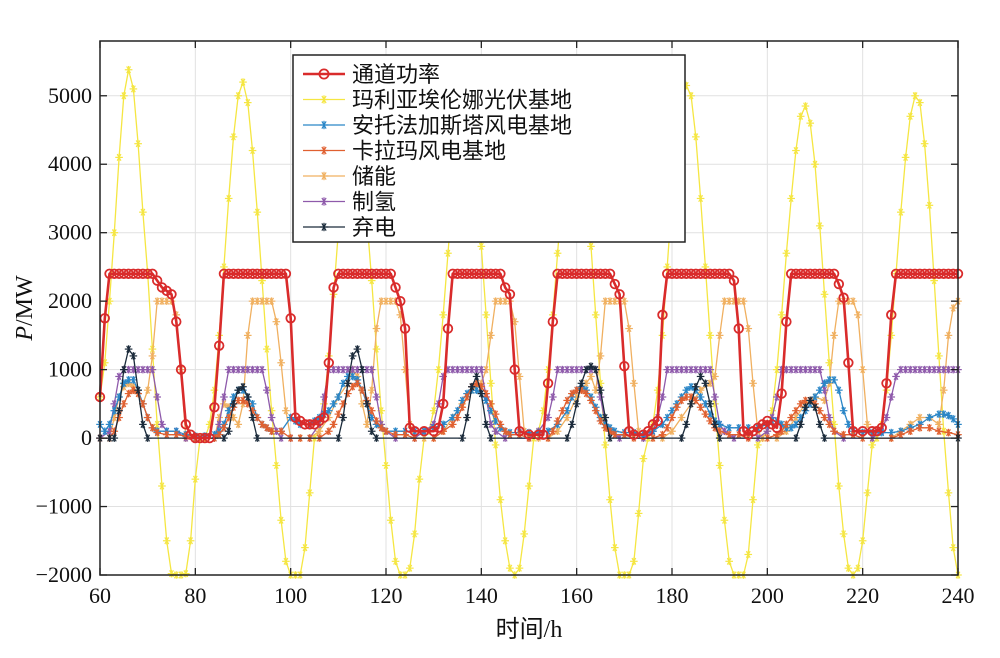 The width and height of the screenshot is (1000, 658). What do you see at coordinates (462, 101) in the screenshot?
I see `legend-label: 玛利亚埃伦娜光伏基地` at bounding box center [462, 101].